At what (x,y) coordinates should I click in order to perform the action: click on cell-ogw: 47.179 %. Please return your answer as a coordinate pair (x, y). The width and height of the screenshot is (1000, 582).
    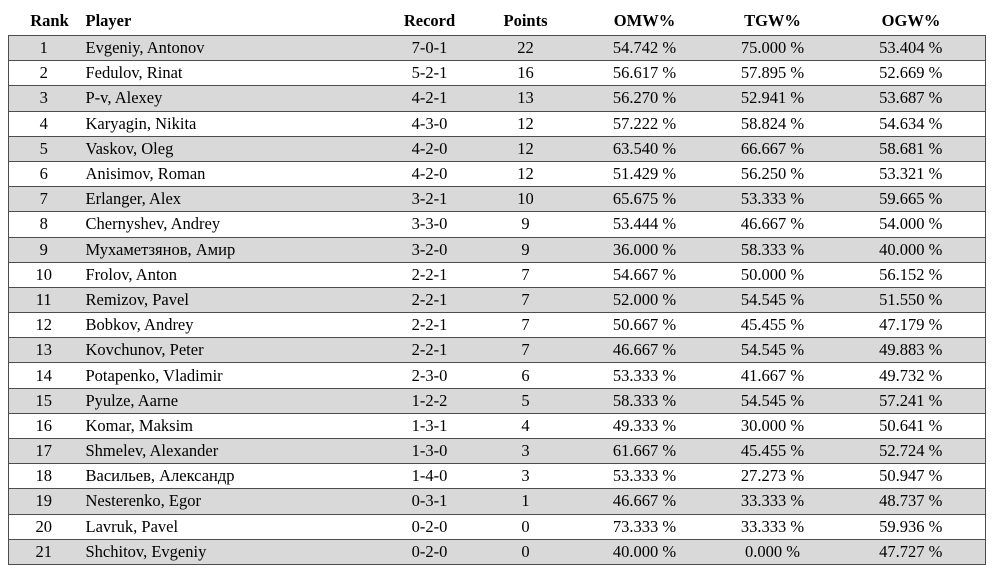
    Looking at the image, I should click on (911, 325).